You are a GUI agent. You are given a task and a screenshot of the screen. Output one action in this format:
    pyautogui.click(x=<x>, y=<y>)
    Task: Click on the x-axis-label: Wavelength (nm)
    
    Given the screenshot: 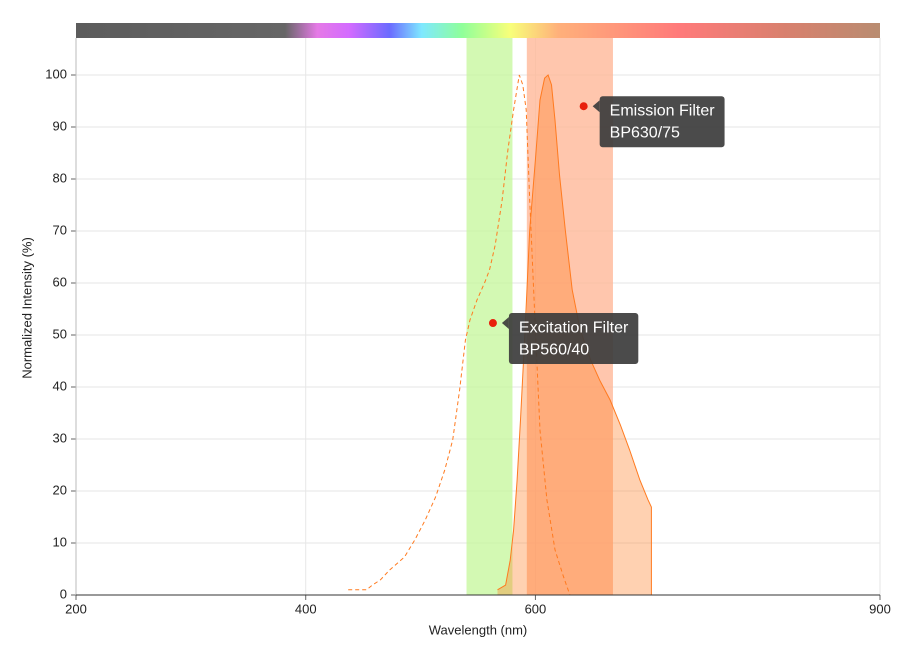 What is the action you would take?
    pyautogui.click(x=478, y=629)
    